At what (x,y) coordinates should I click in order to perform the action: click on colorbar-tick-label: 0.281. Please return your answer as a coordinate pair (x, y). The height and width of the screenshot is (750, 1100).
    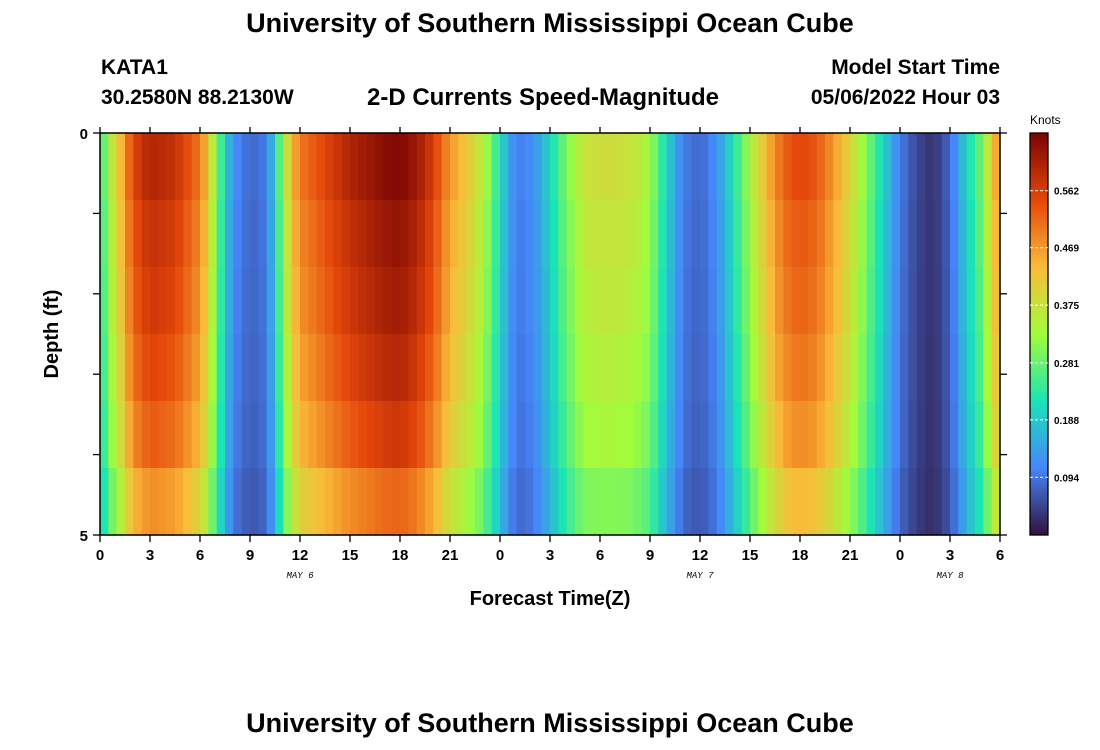
    Looking at the image, I should click on (1066, 364).